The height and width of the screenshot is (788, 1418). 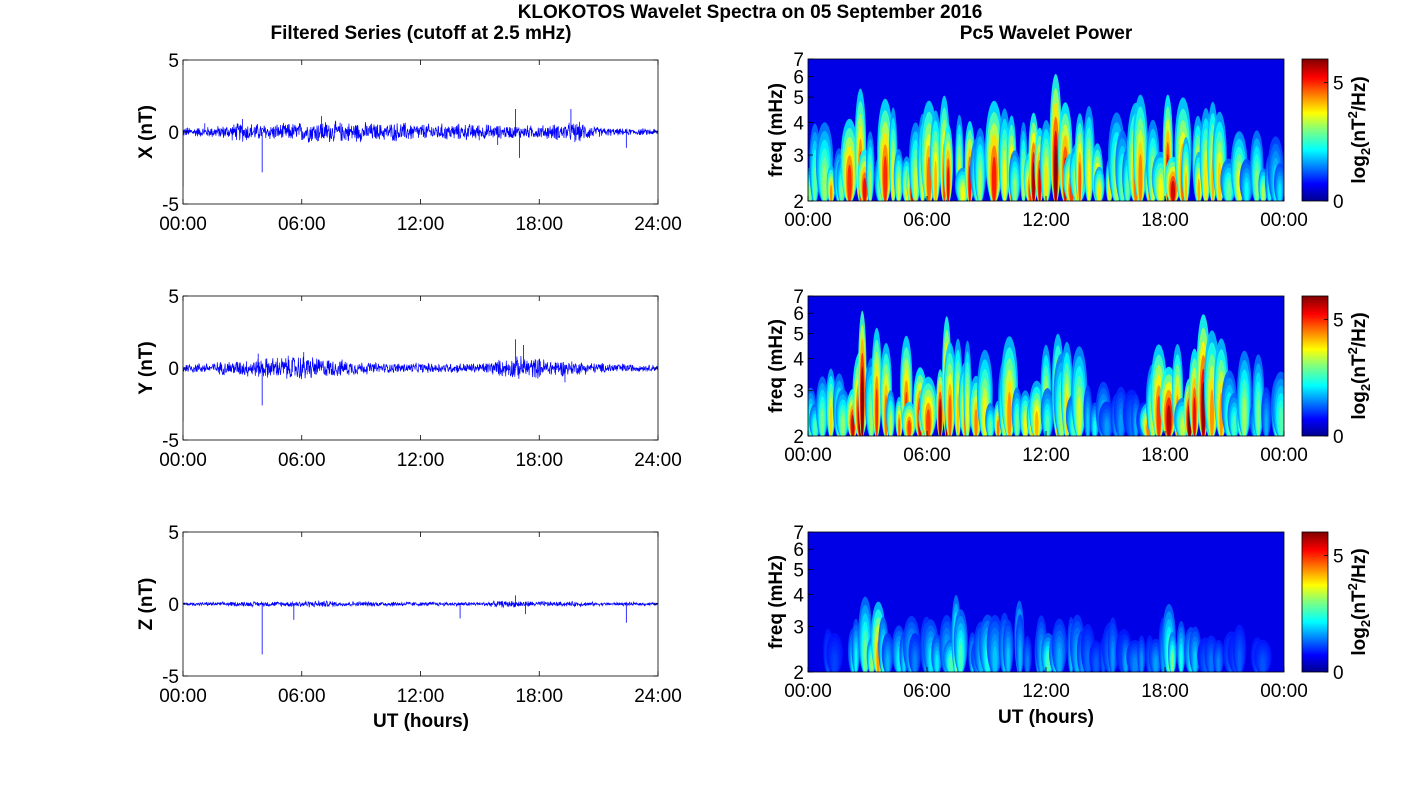 What do you see at coordinates (1046, 33) in the screenshot?
I see `right-column-title: Pc5 Wavelet Power` at bounding box center [1046, 33].